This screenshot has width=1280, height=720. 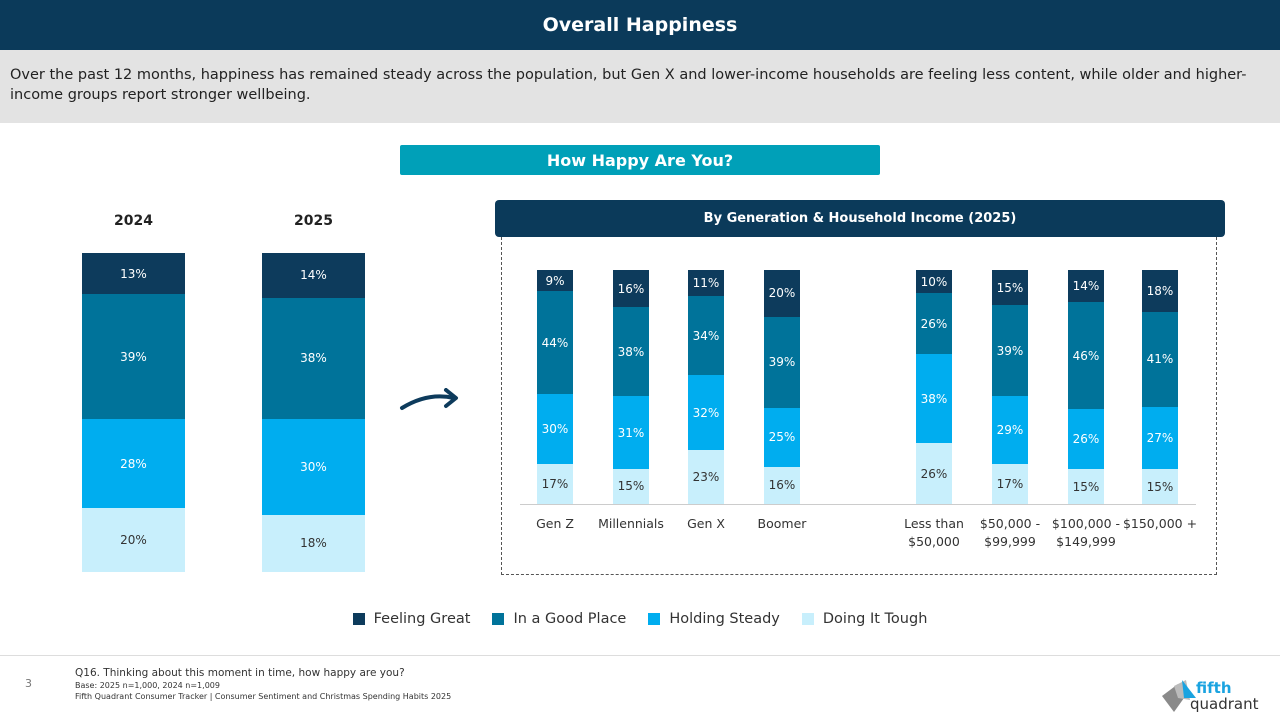 I want to click on bar-segment-gen-z-in-a-good-place: 44%, so click(x=555, y=342).